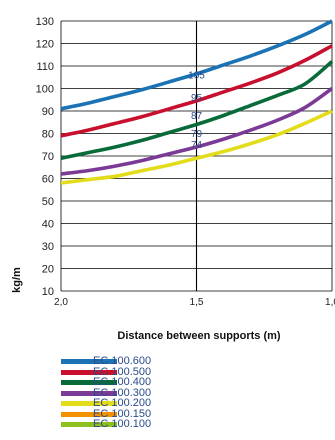 This screenshot has height=440, width=335. What do you see at coordinates (196, 75) in the screenshot?
I see `data-label: 105` at bounding box center [196, 75].